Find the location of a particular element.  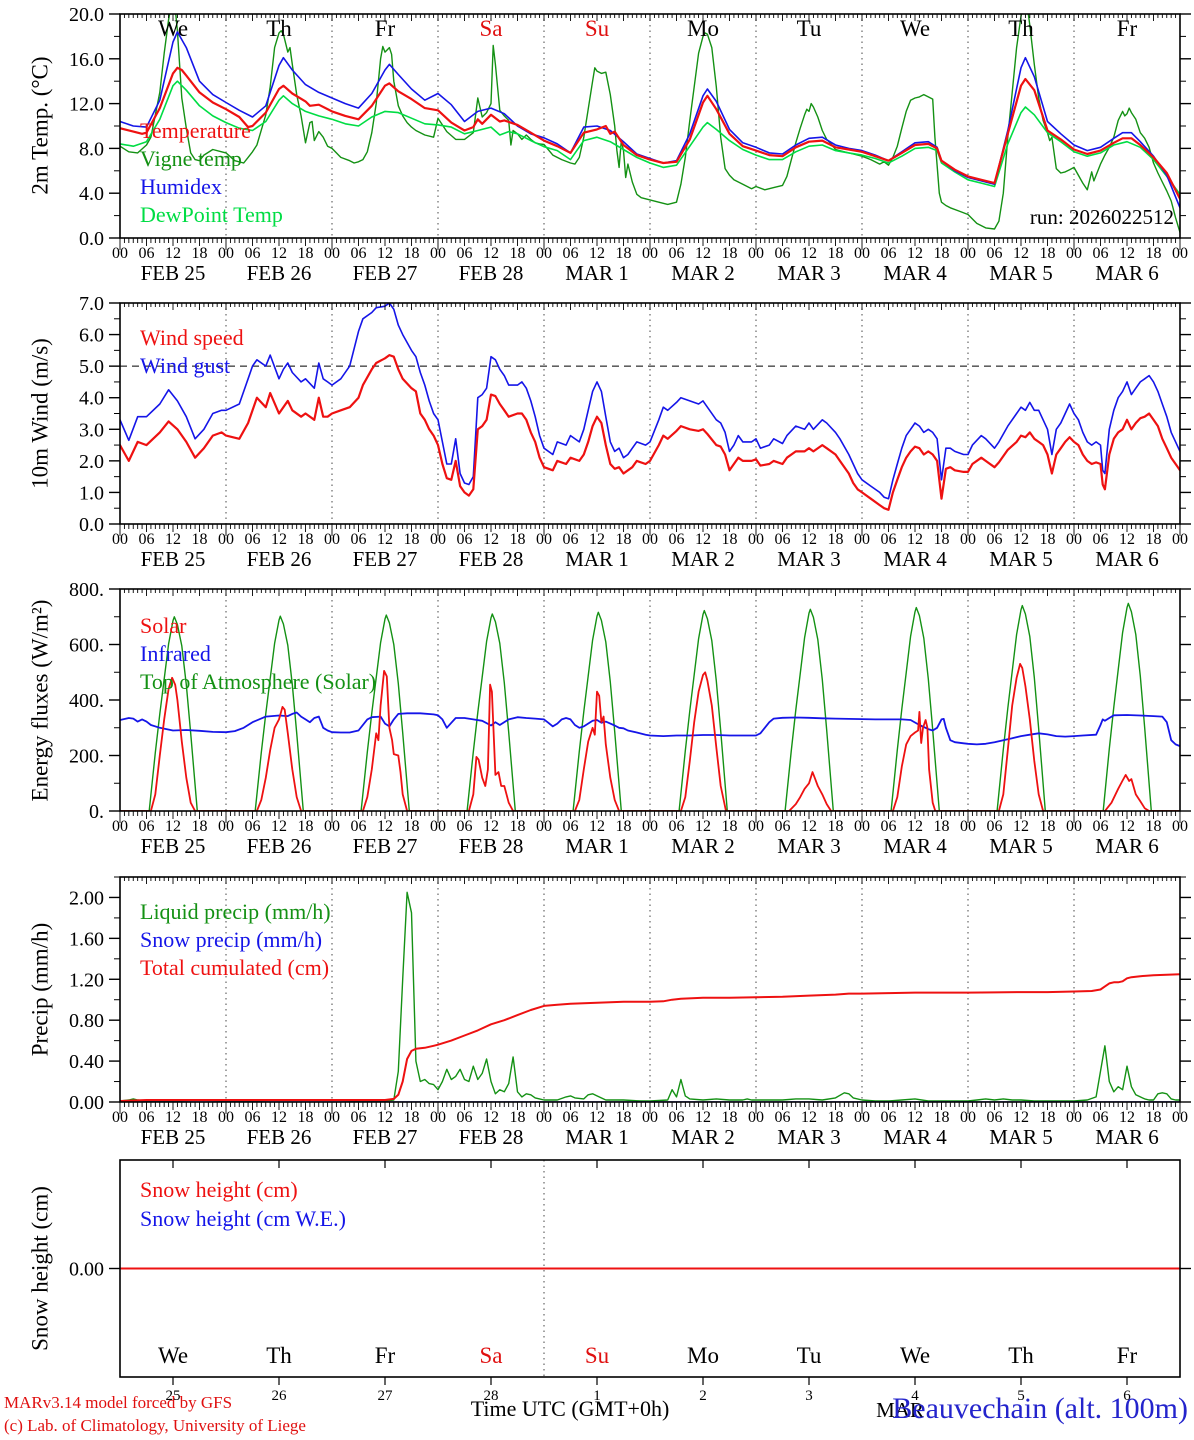

series-top-of-atmosphere-solar- is located at coordinates (650, 706).